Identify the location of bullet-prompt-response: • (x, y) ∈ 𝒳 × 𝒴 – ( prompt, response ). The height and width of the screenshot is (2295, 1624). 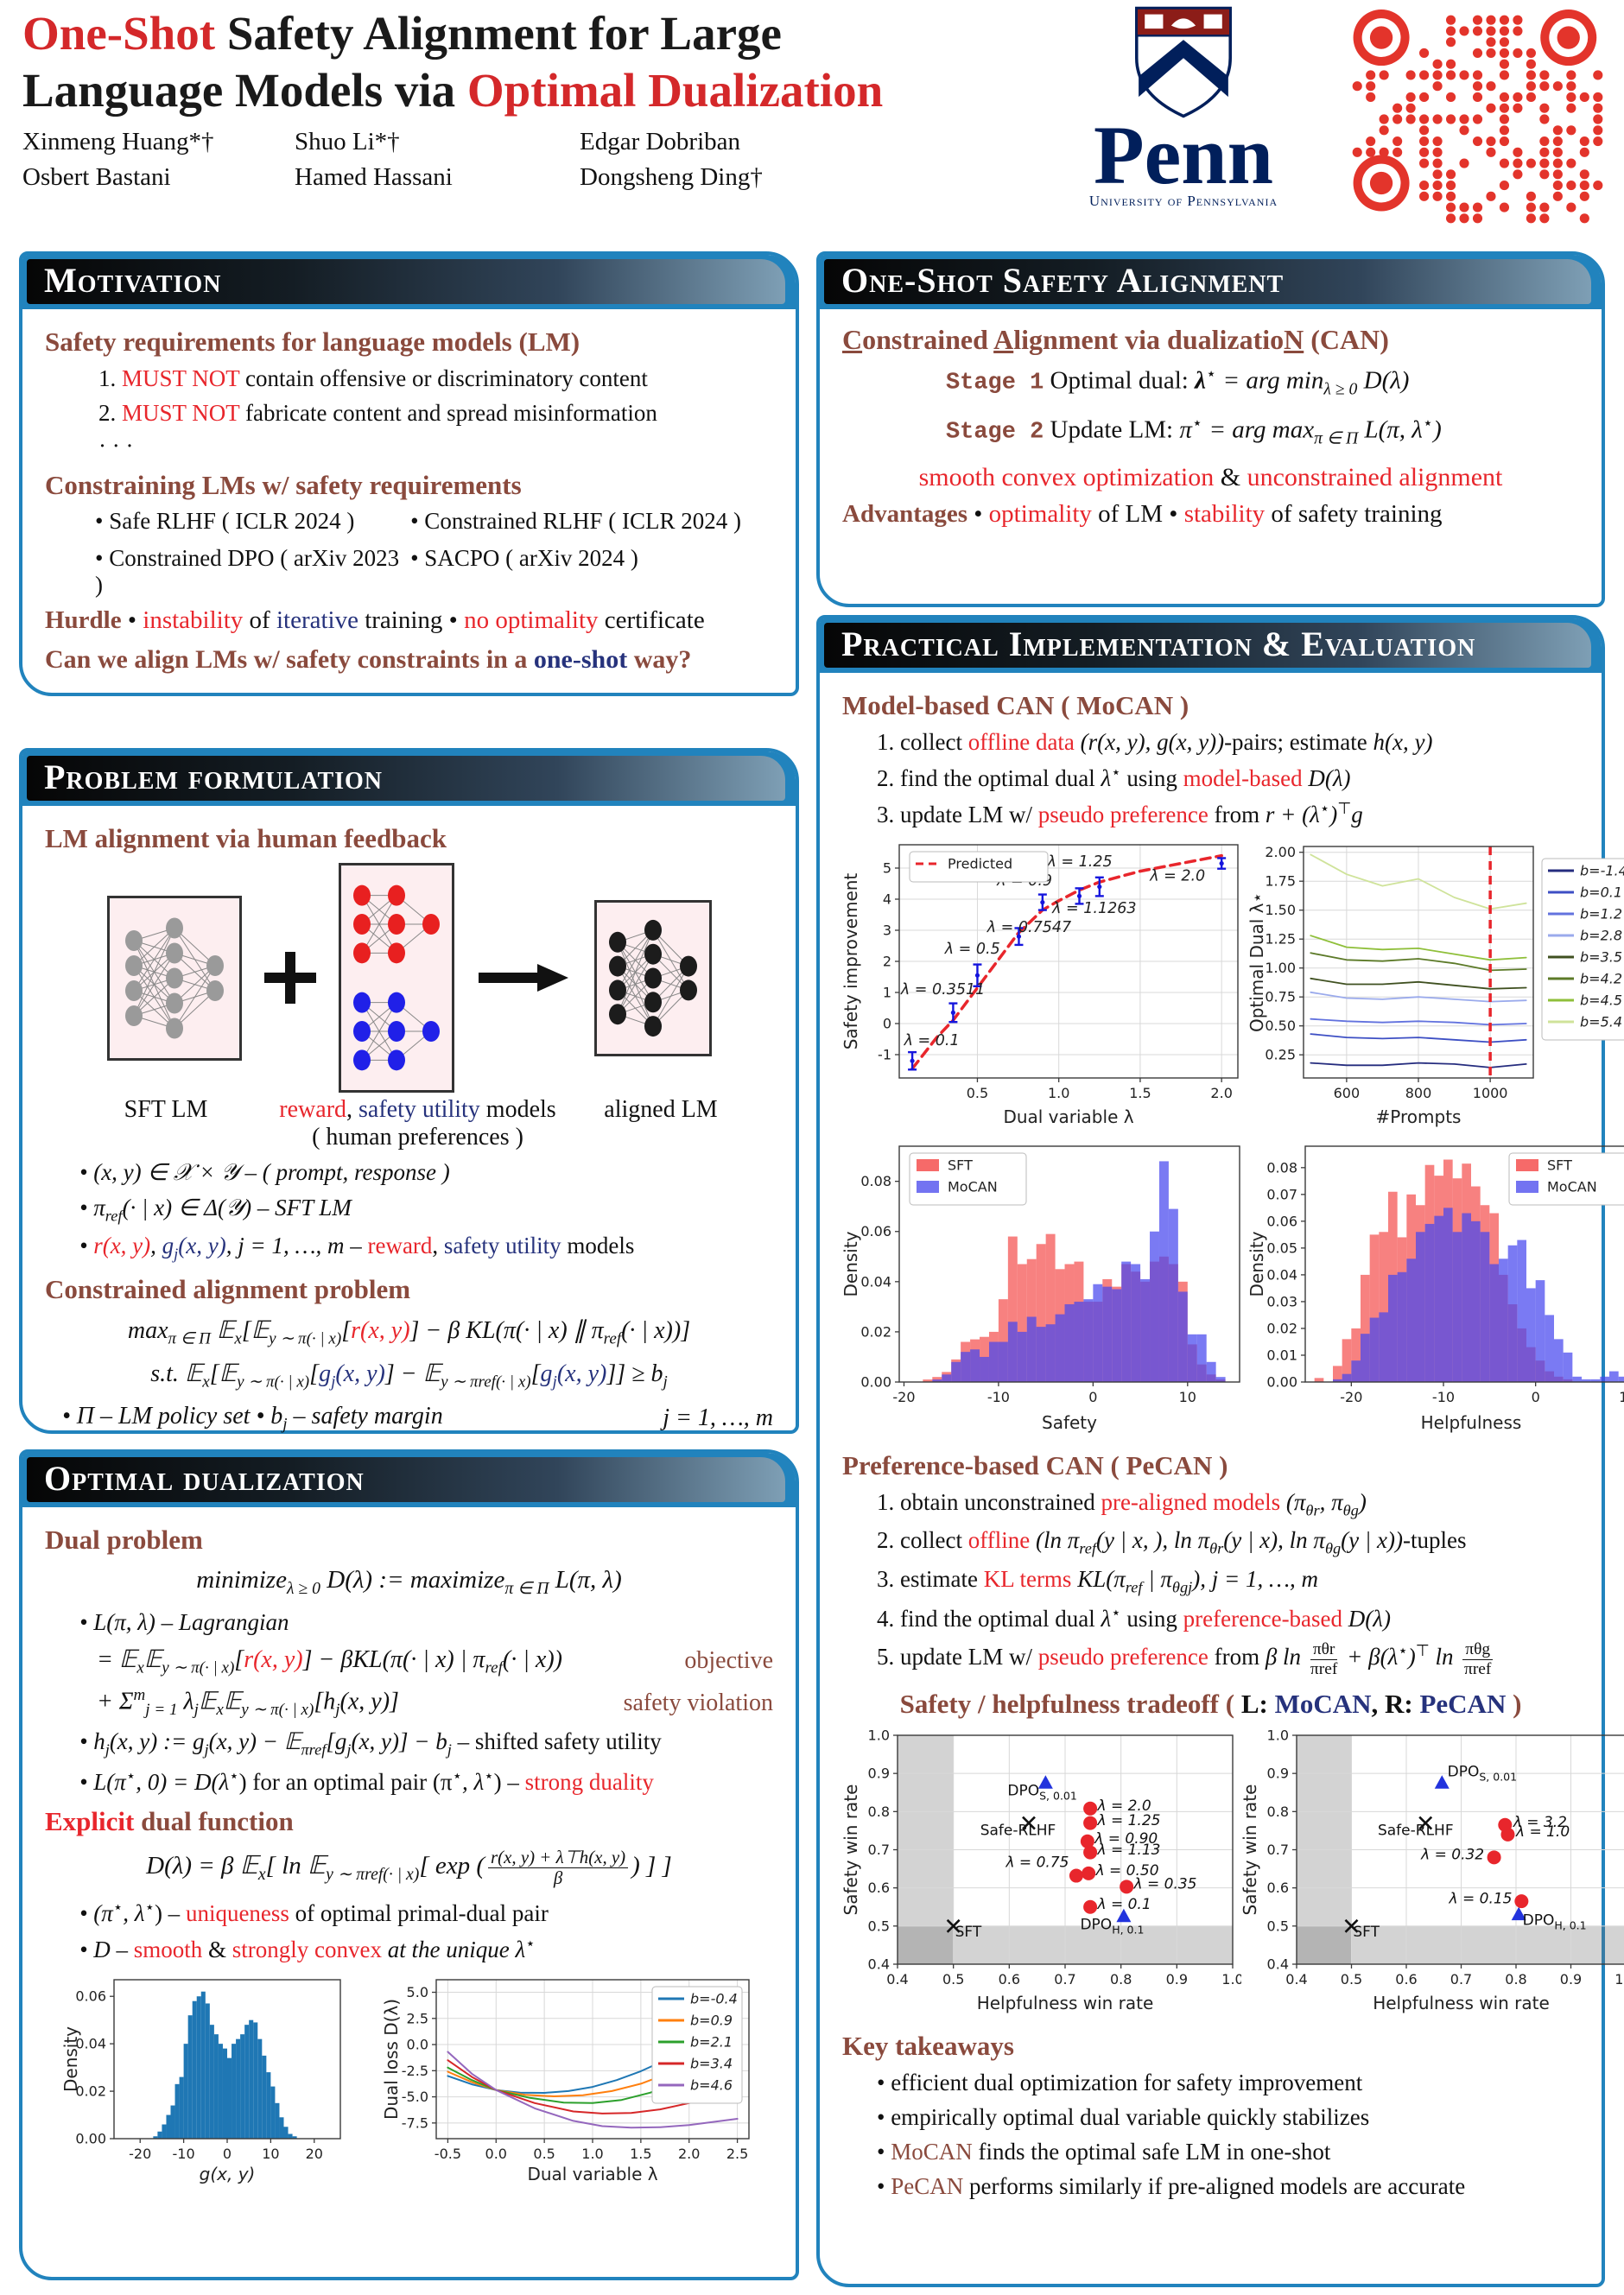
(265, 1172).